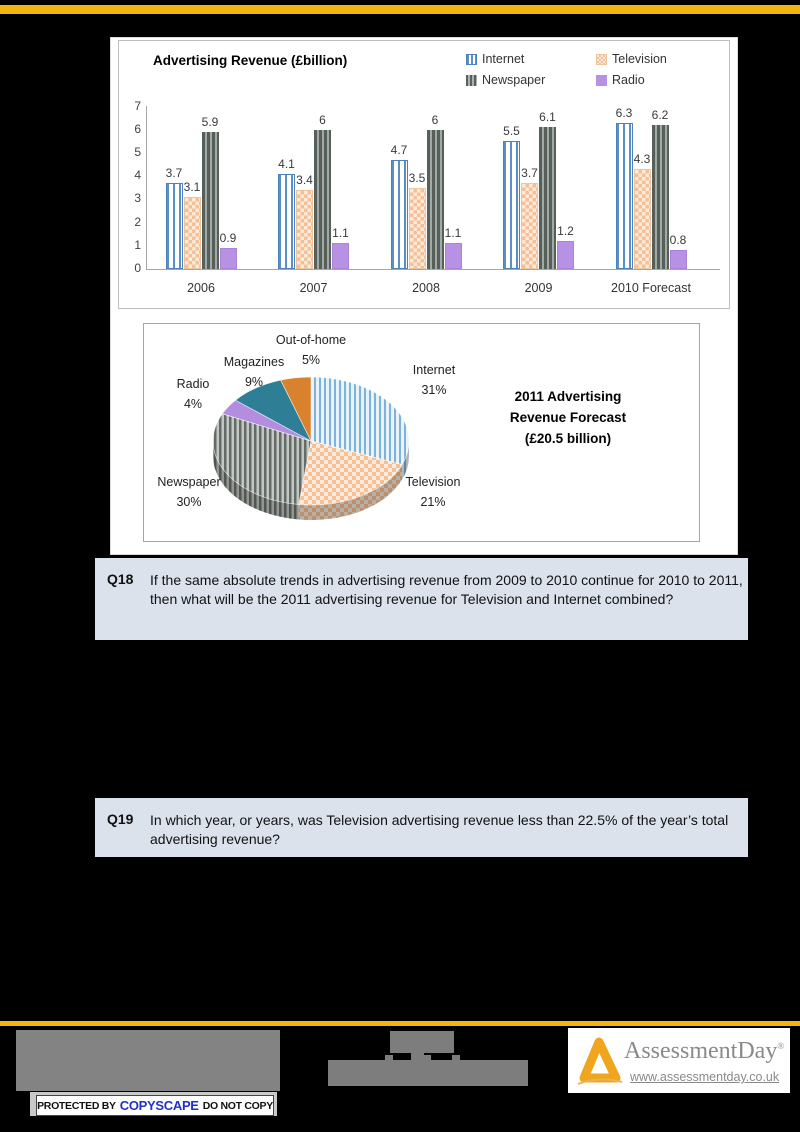 This screenshot has height=1132, width=800. What do you see at coordinates (514, 80) in the screenshot?
I see `legend-label: Newspaper` at bounding box center [514, 80].